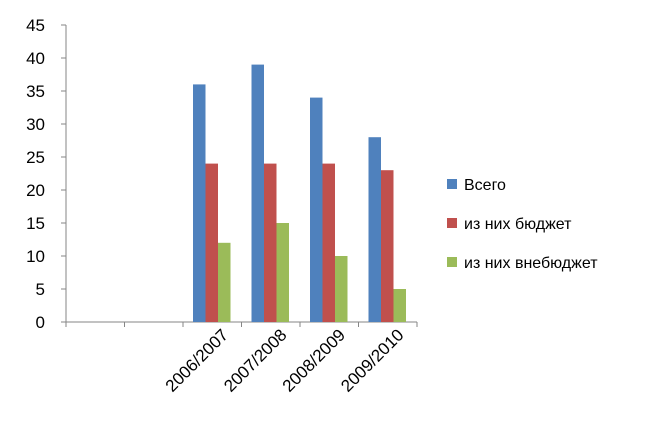 This screenshot has width=650, height=448. I want to click on y-tick-label: 15, so click(35, 223).